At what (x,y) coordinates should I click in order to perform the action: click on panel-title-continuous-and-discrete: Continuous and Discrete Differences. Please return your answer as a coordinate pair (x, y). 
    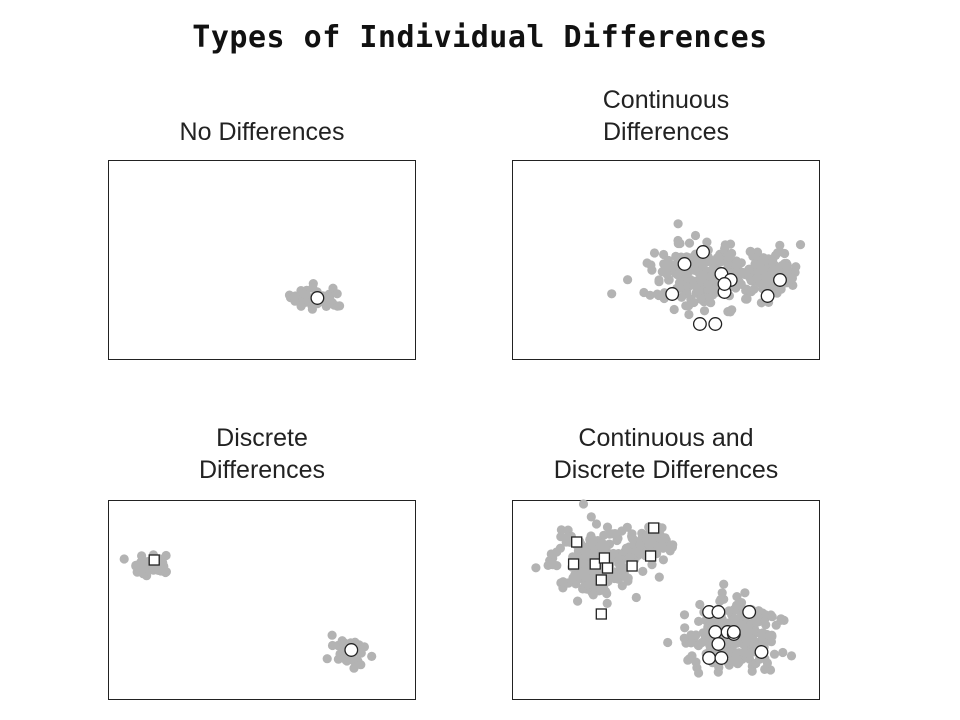
    Looking at the image, I should click on (666, 454).